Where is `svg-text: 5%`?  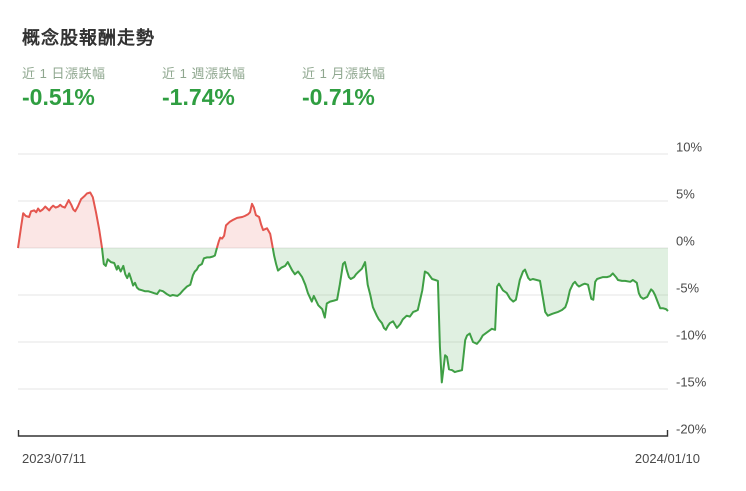
svg-text: 5% is located at coordinates (685, 194).